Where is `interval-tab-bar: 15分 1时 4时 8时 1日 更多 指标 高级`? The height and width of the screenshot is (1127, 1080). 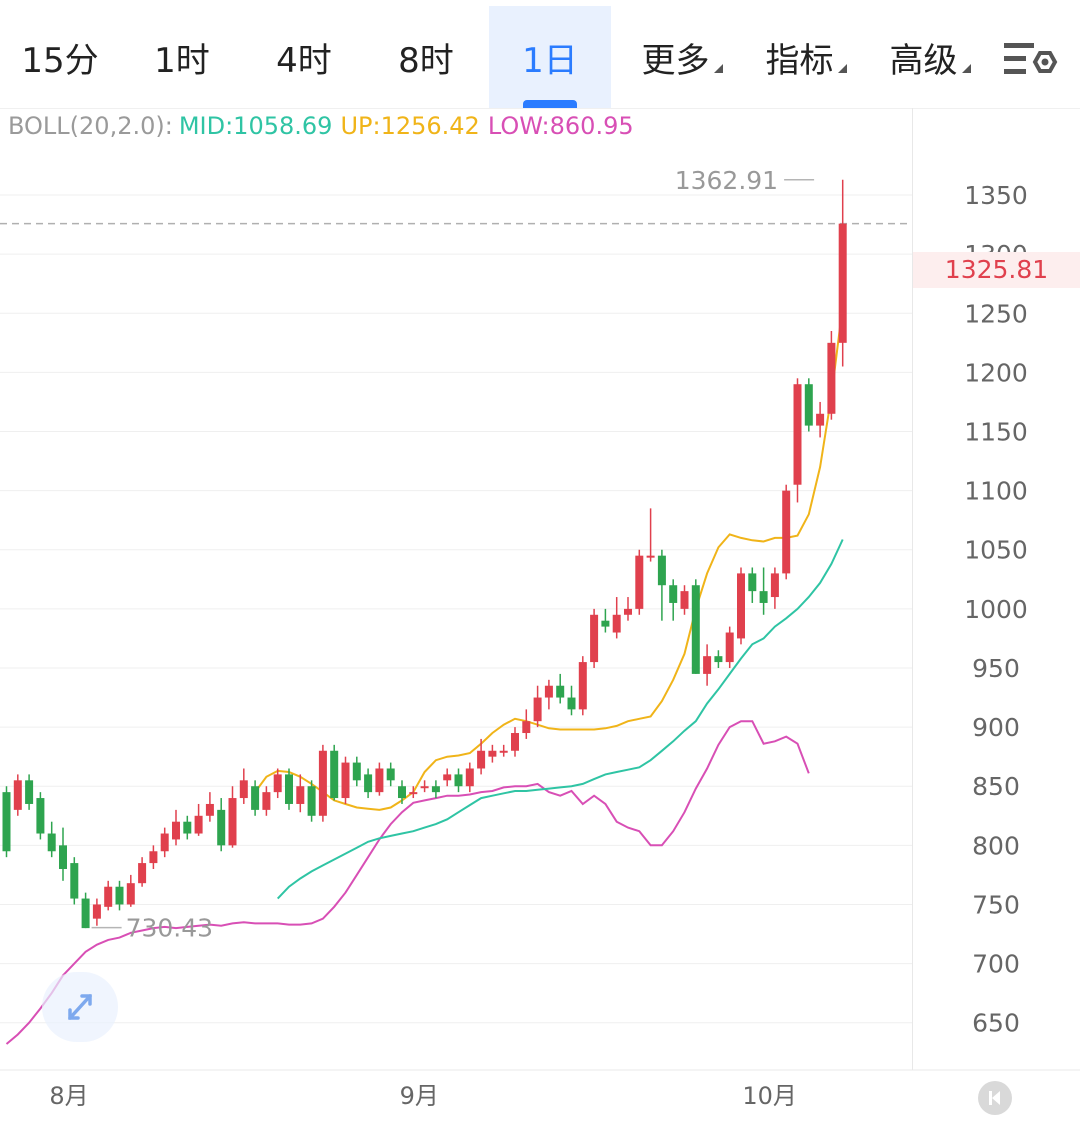 interval-tab-bar: 15分 1时 4时 8时 1日 更多 指标 高级 is located at coordinates (540, 57).